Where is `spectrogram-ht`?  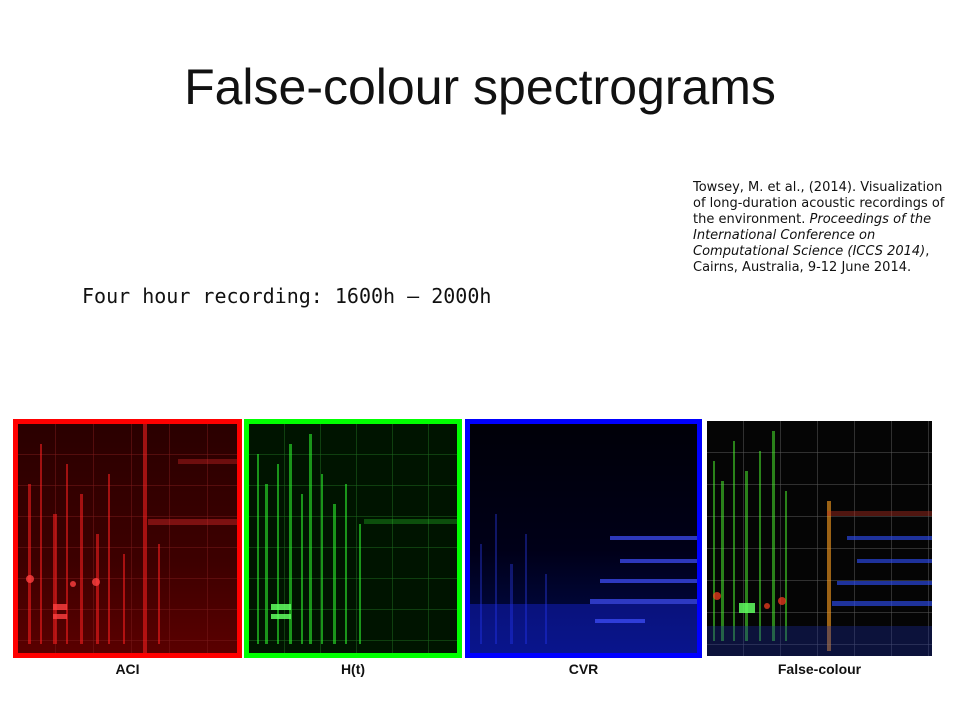 spectrogram-ht is located at coordinates (353, 538).